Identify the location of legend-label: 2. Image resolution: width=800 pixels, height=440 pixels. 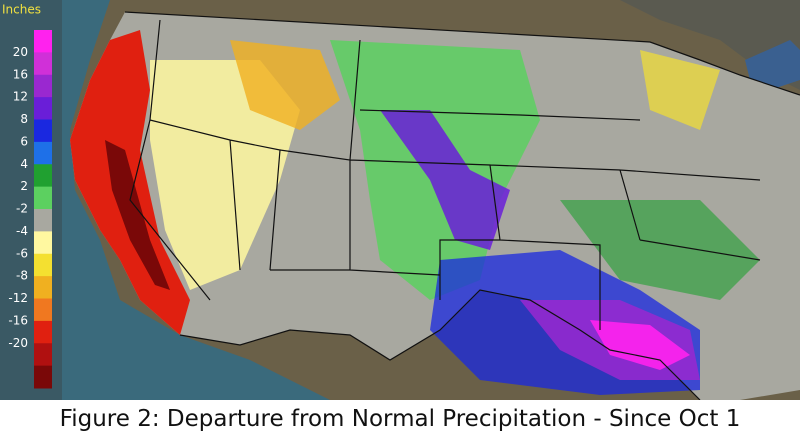
(24, 186).